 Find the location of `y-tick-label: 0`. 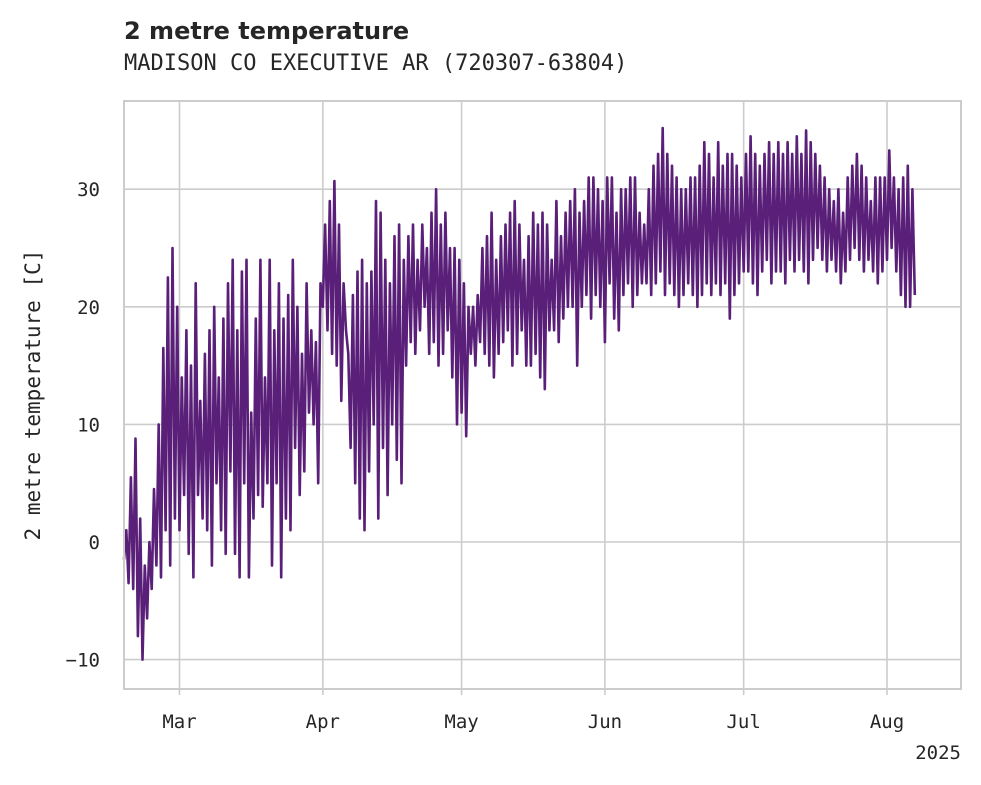

y-tick-label: 0 is located at coordinates (94, 543).